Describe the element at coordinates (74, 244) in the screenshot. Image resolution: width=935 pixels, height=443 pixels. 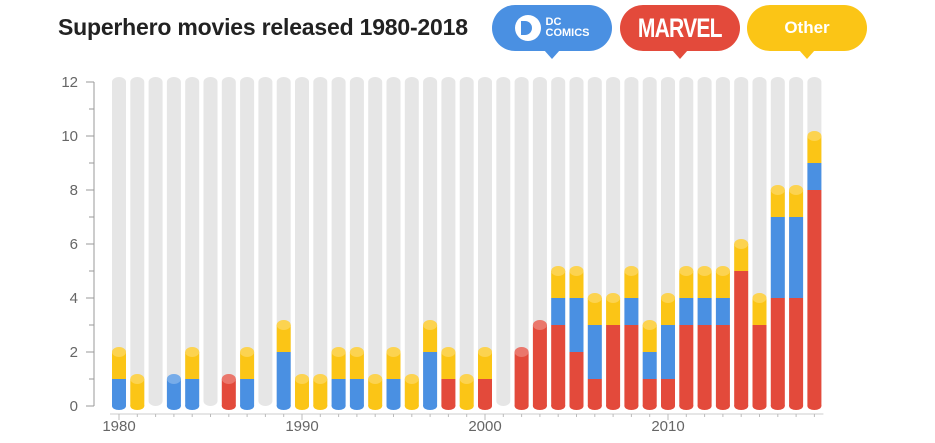
I see `y-tick-label: 6` at that location.